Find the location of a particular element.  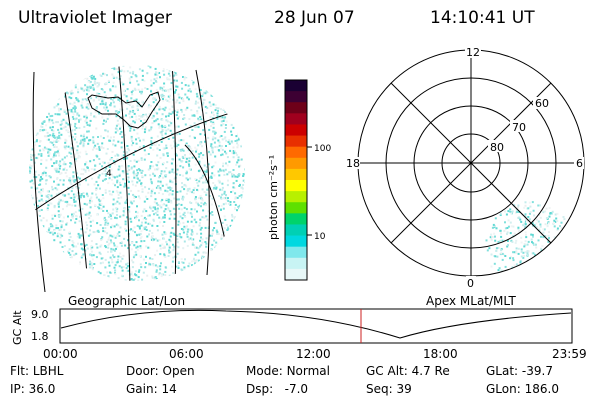

colorbar-bands is located at coordinates (296, 180).